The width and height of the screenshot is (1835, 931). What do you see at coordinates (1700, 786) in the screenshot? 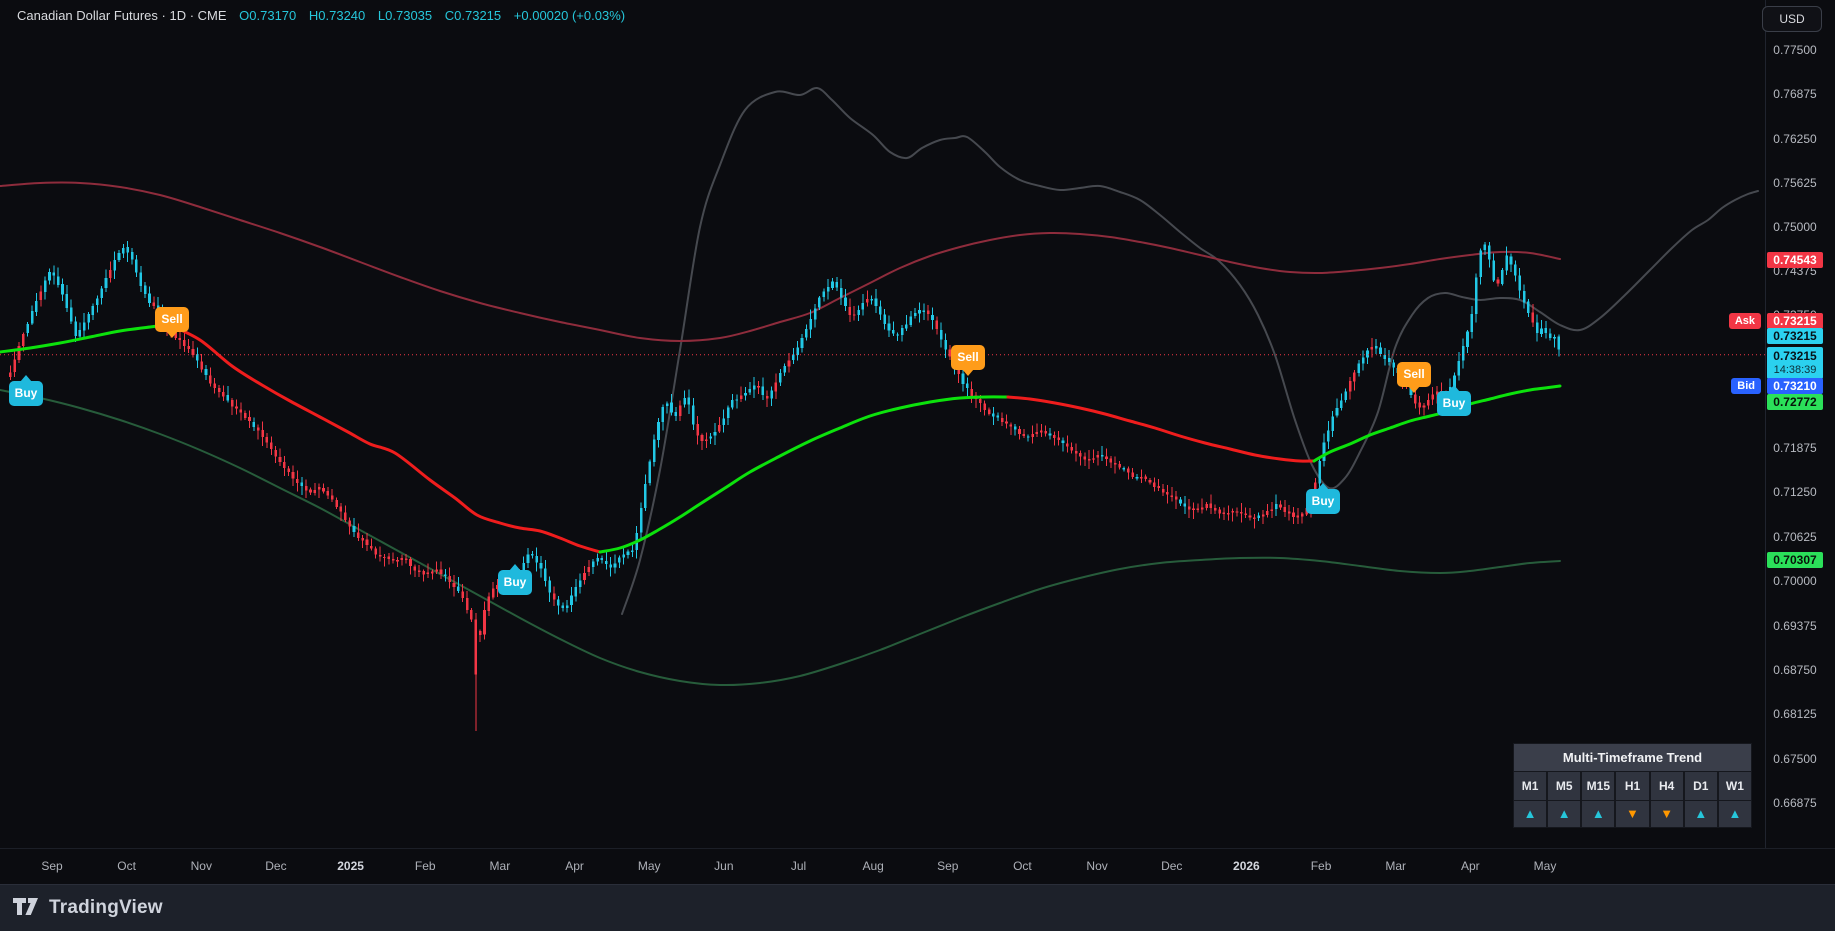
I see `mtf-timeframe-D1: D1` at bounding box center [1700, 786].